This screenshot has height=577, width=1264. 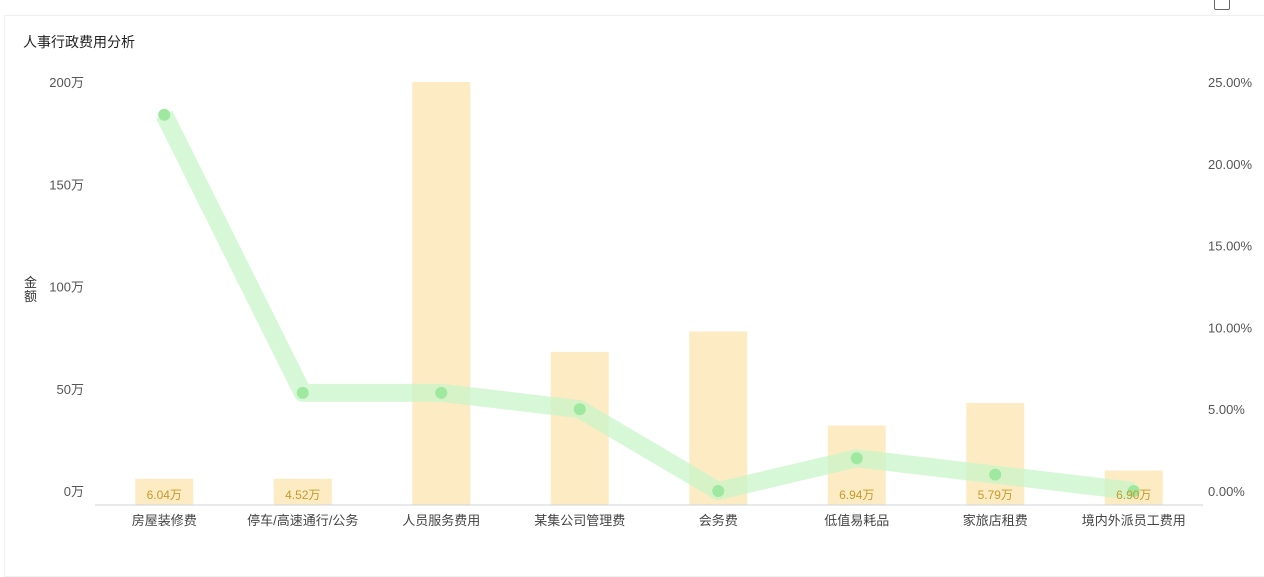 I want to click on toggle-checkbox, so click(x=1222, y=5).